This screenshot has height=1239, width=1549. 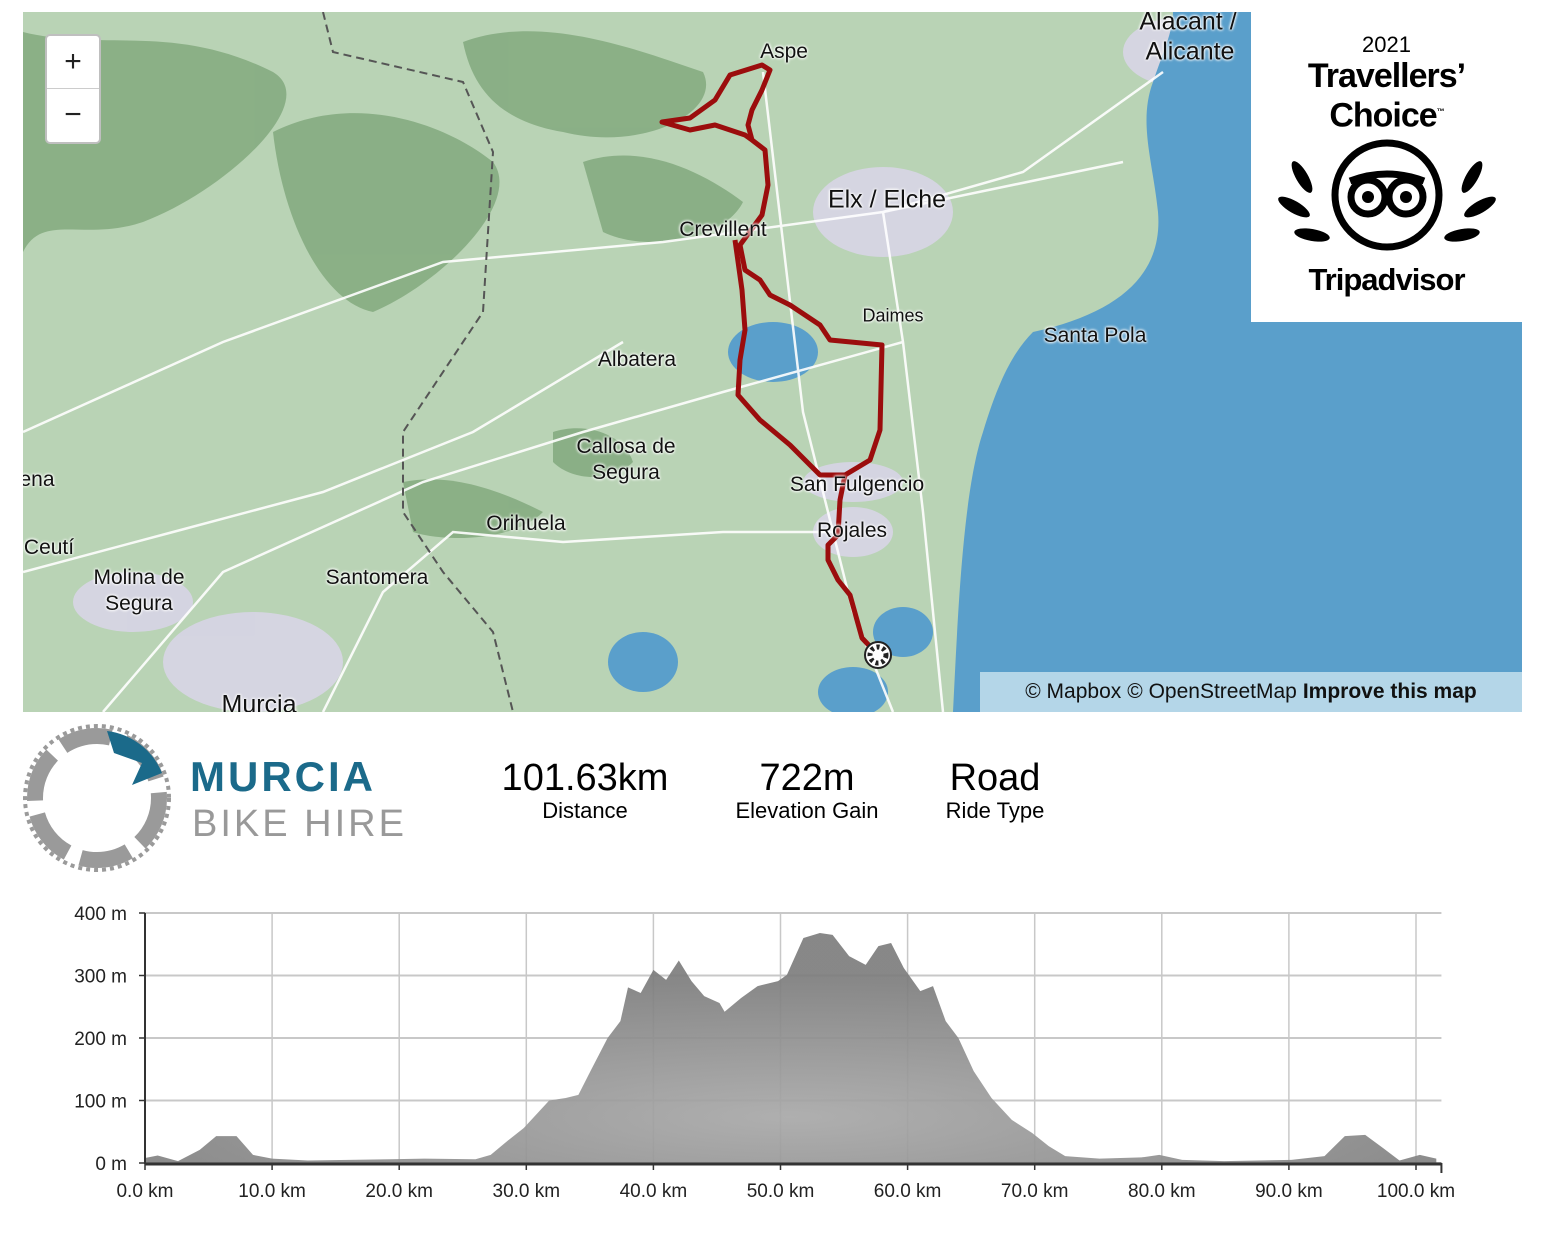 What do you see at coordinates (772, 359) in the screenshot?
I see `route-line` at bounding box center [772, 359].